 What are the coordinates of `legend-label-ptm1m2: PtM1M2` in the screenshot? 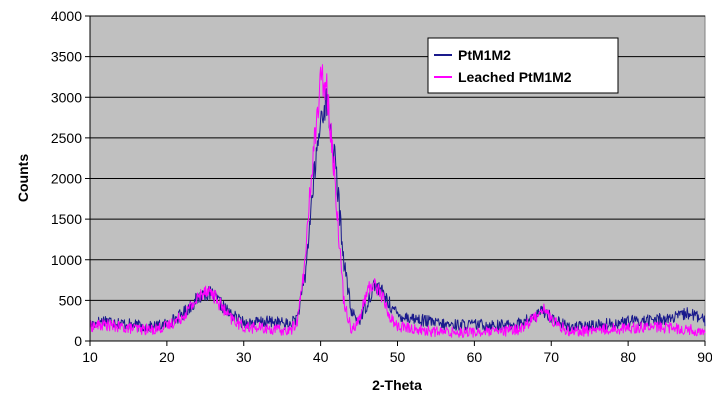 It's located at (484, 55).